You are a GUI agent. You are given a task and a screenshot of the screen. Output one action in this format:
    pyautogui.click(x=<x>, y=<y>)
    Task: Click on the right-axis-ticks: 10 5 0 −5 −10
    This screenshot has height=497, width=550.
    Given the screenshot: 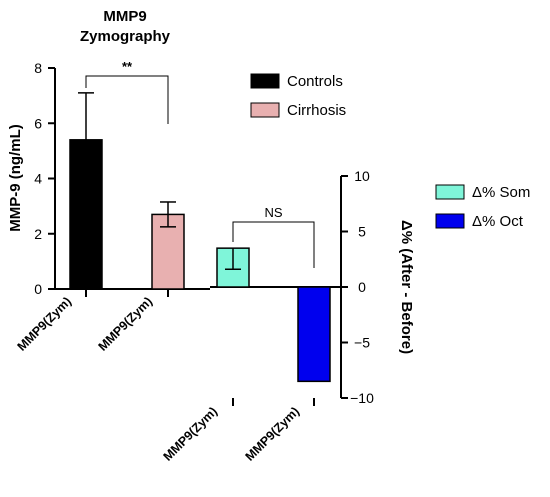 What is the action you would take?
    pyautogui.click(x=357, y=287)
    